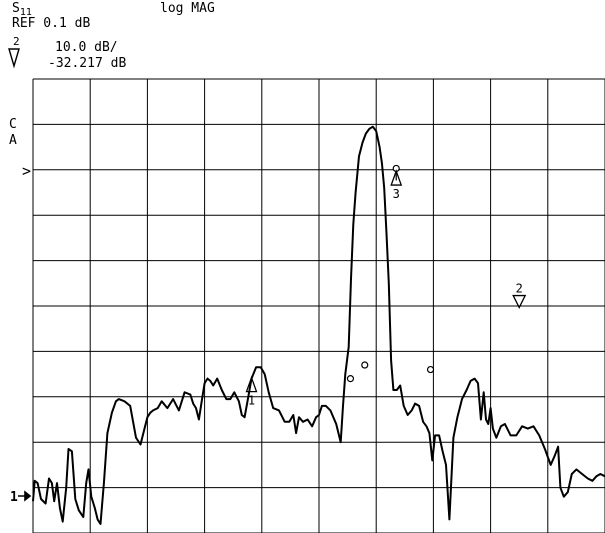 This screenshot has height=533, width=605. Describe the element at coordinates (87, 63) in the screenshot. I see `marker-value-label: -32.217 dB` at that location.